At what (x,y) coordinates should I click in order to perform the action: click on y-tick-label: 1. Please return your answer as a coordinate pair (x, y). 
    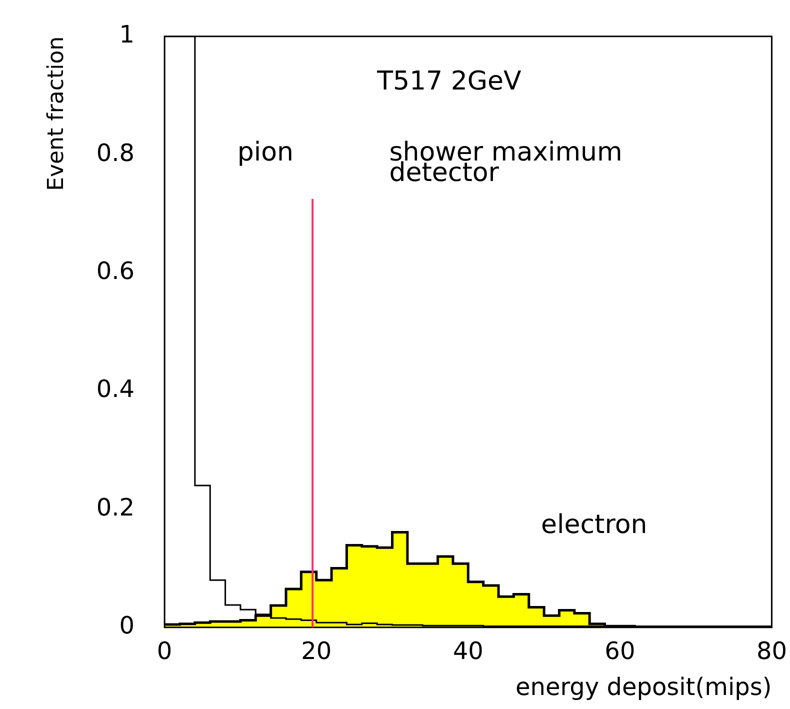
    Looking at the image, I should click on (127, 34).